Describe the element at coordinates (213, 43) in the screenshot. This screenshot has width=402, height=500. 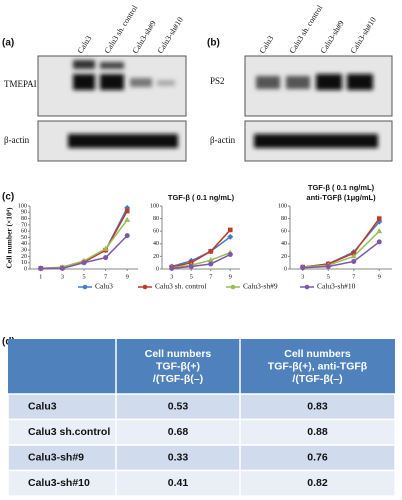
I see `panel-label: (b)` at that location.